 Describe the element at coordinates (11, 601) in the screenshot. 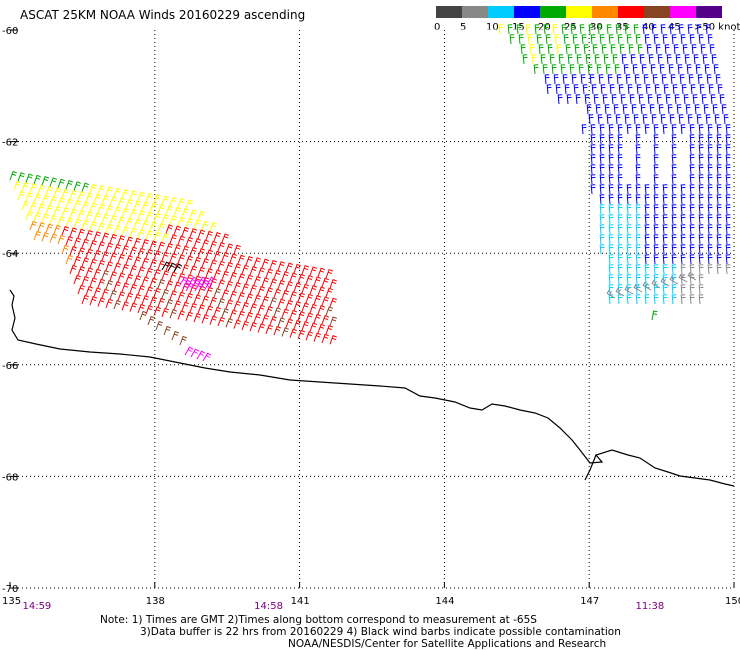

I see `lon-label: 135` at that location.